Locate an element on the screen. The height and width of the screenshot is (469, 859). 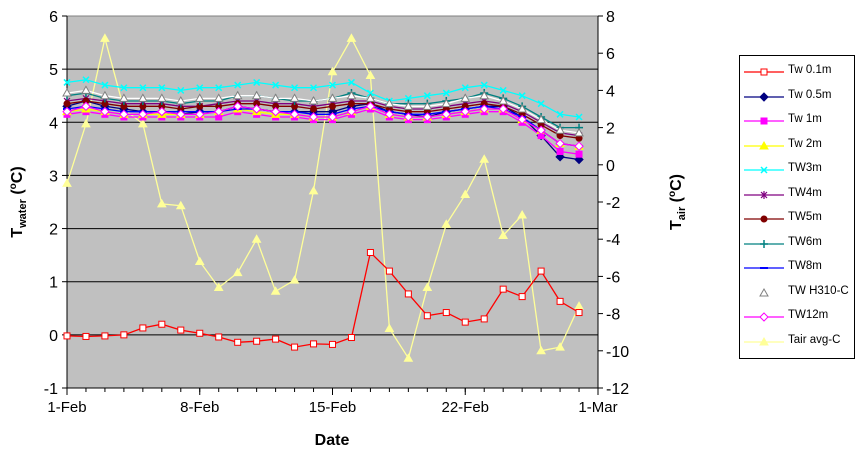
right-tick-label: -10 is located at coordinates (617, 352).